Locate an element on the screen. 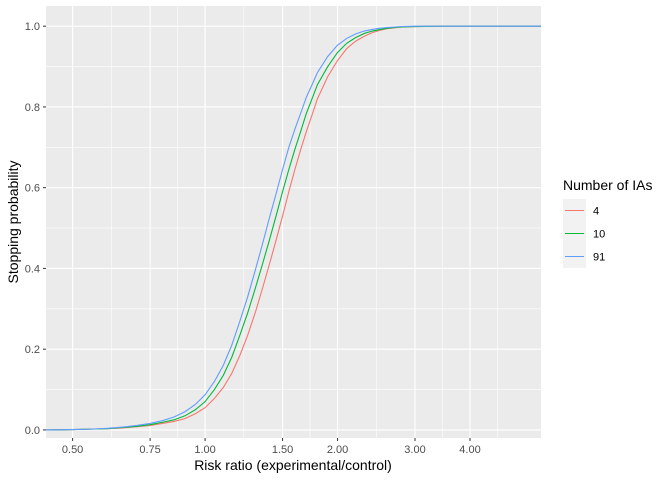 The image size is (672, 480). x-tick-label: 0.50 is located at coordinates (72, 450).